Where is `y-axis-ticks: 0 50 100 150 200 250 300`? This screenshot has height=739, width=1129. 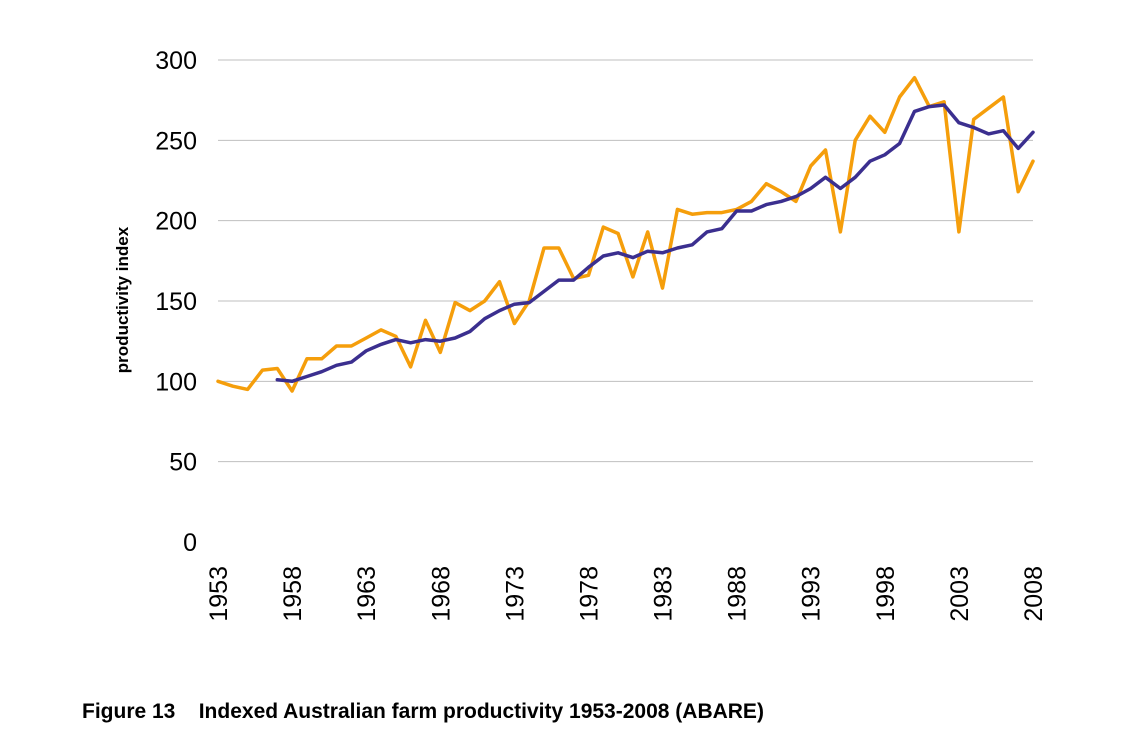 y-axis-ticks: 0 50 100 150 200 250 300 is located at coordinates (176, 302).